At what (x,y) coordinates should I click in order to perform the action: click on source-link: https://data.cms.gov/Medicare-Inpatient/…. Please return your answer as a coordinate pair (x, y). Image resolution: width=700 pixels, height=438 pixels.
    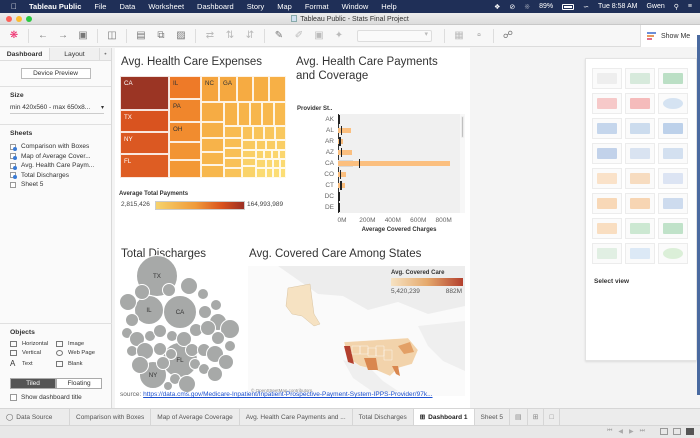
    Looking at the image, I should click on (288, 394).